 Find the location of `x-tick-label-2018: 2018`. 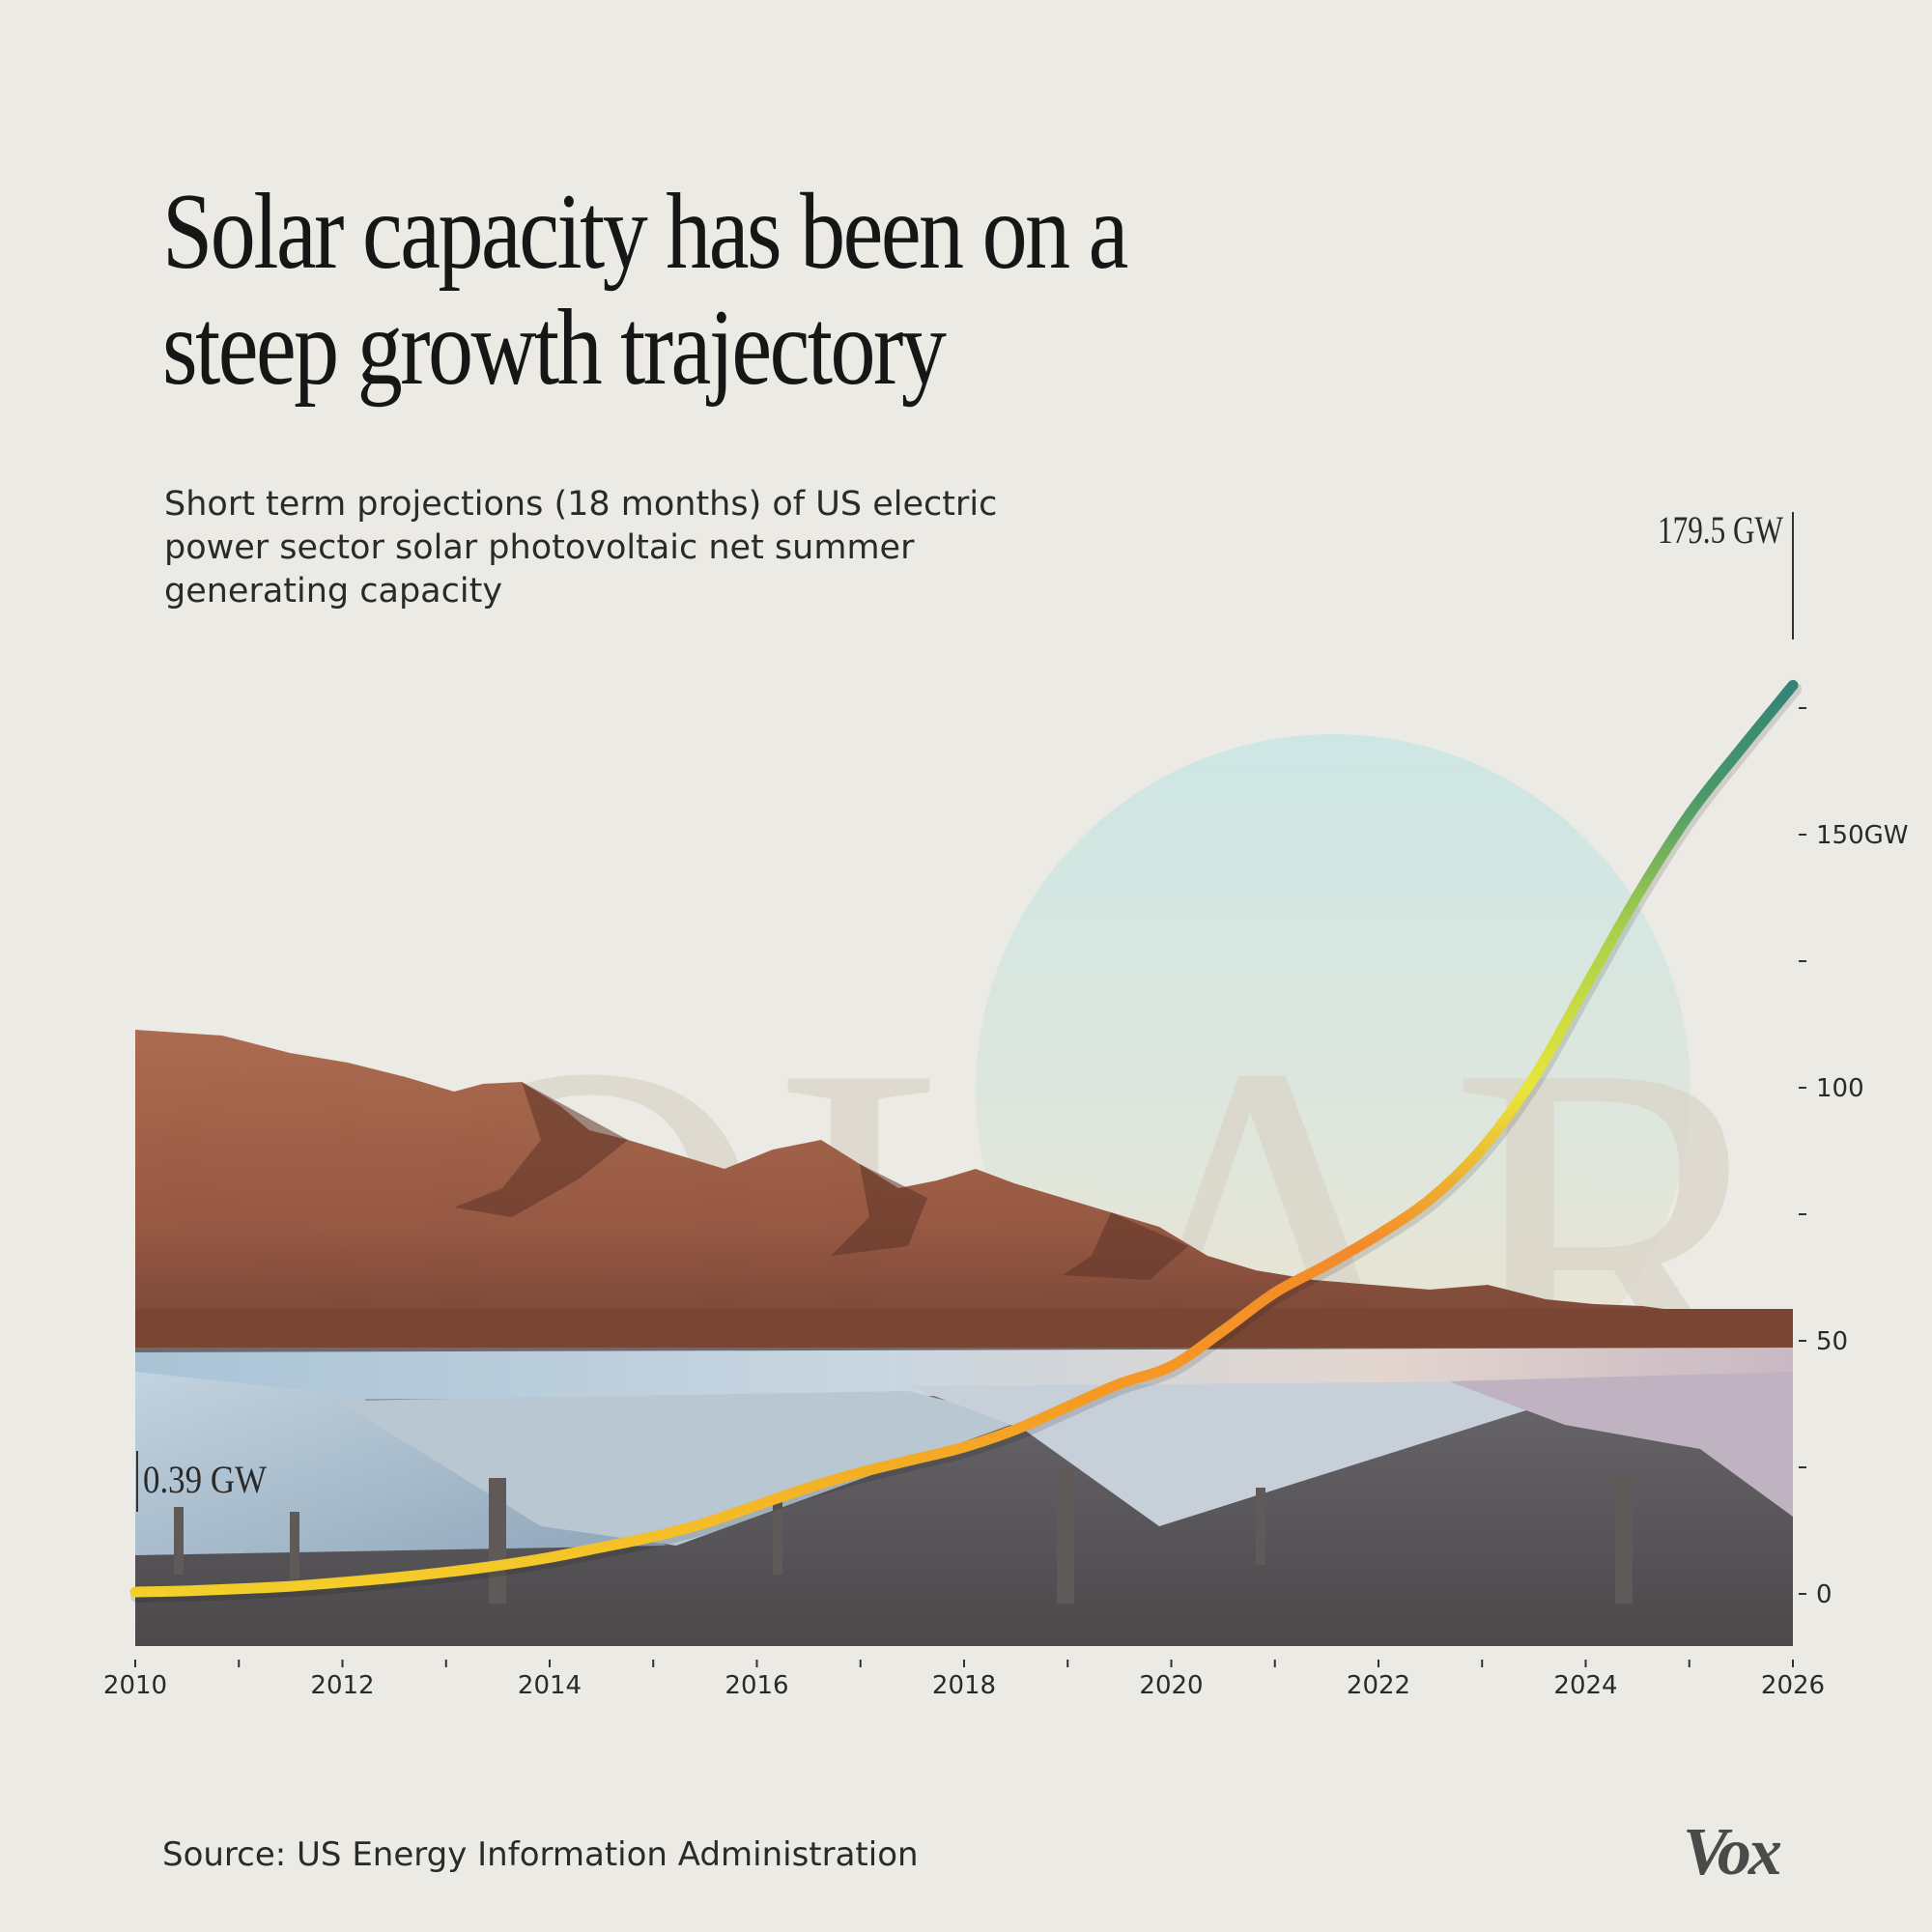

x-tick-label-2018: 2018 is located at coordinates (964, 1685).